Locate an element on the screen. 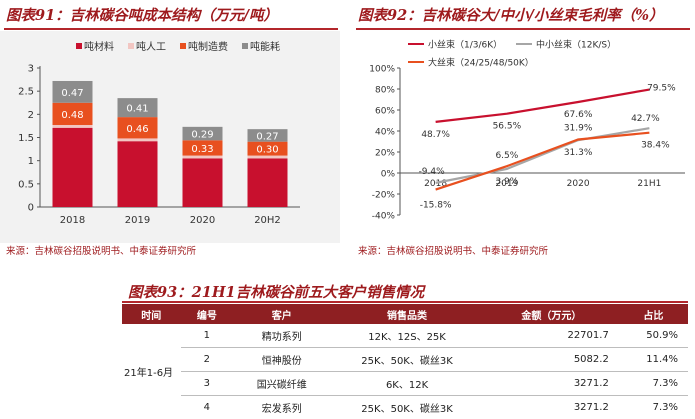 The image size is (695, 419). data-label: 6.5% is located at coordinates (506, 156).